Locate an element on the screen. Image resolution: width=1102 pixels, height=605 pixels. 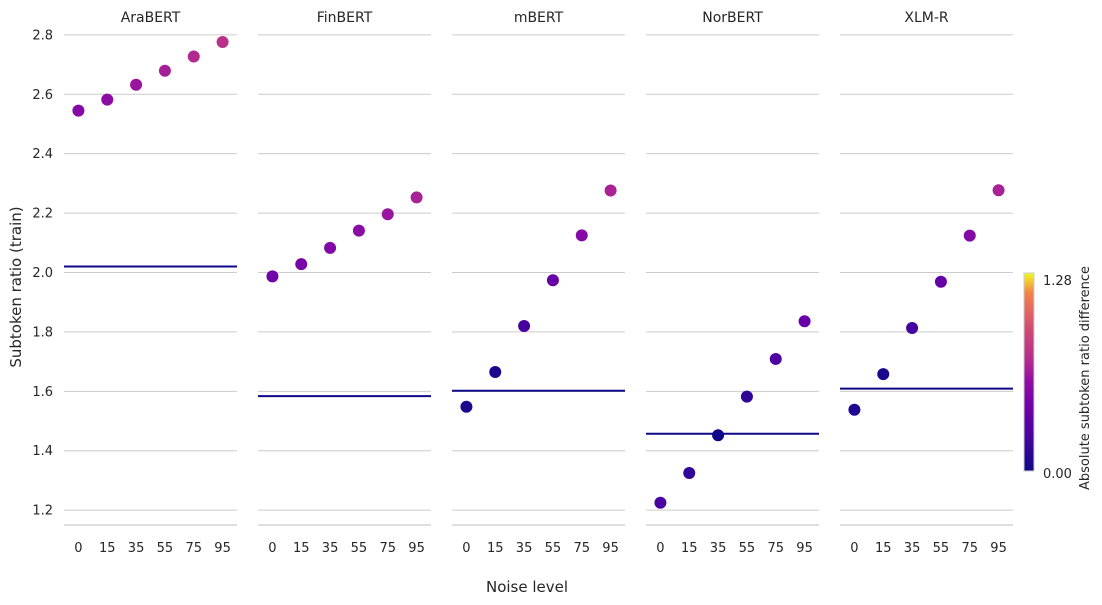
panel-arabert: AraBERT 0 15 35 55 75 95 is located at coordinates (150, 283).